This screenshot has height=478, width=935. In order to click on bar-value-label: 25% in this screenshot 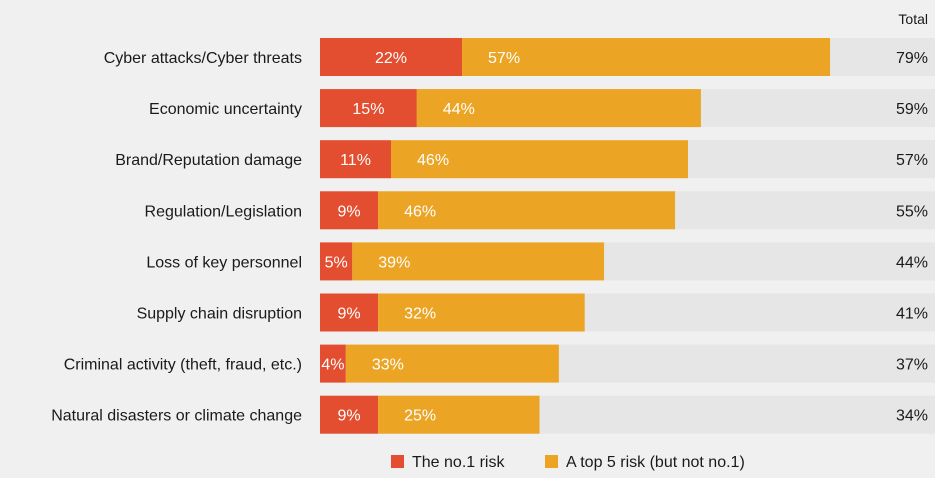, I will do `click(420, 416)`.